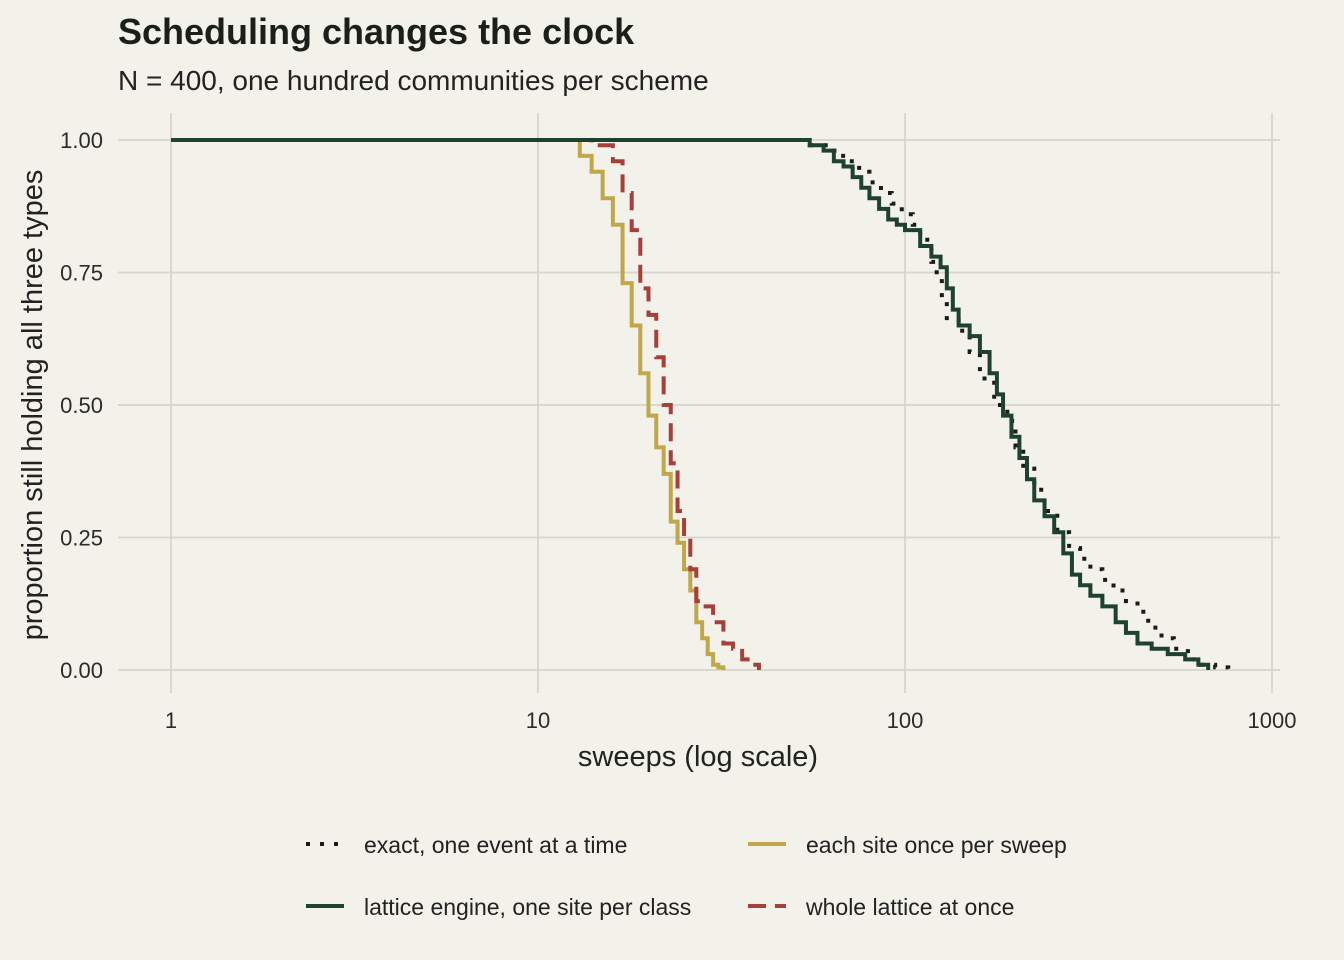  What do you see at coordinates (698, 757) in the screenshot?
I see `x-axis-title: sweeps (log scale)` at bounding box center [698, 757].